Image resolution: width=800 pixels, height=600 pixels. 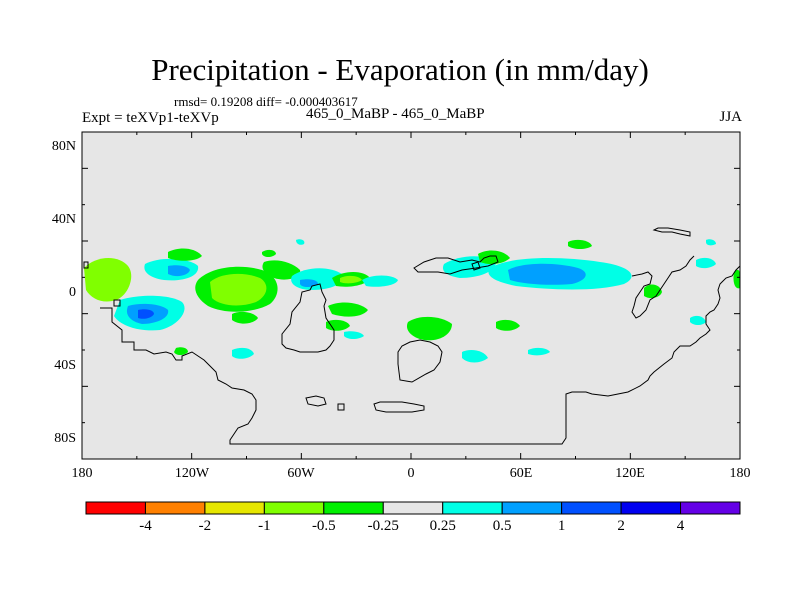 I want to click on colorbar-label: 1, so click(x=561, y=526).